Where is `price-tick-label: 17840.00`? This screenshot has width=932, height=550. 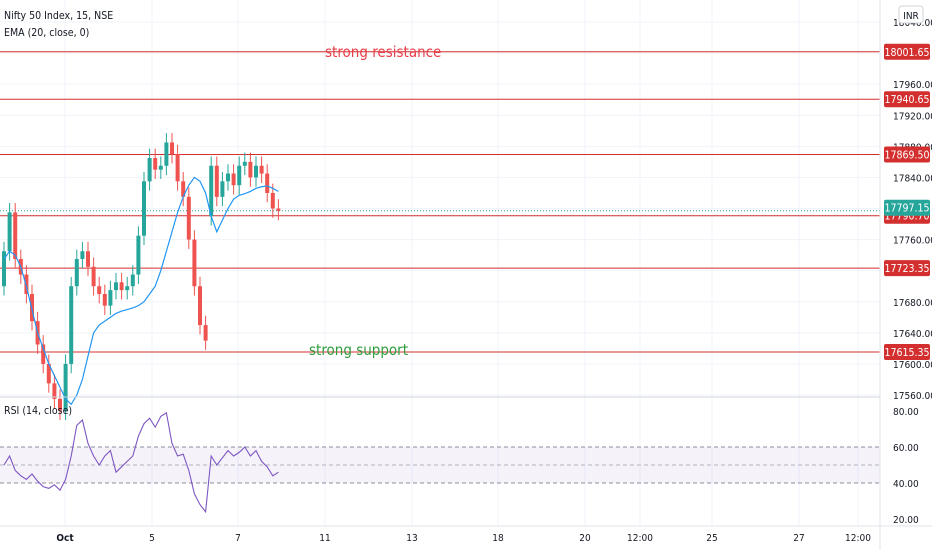 price-tick-label: 17840.00 is located at coordinates (912, 178).